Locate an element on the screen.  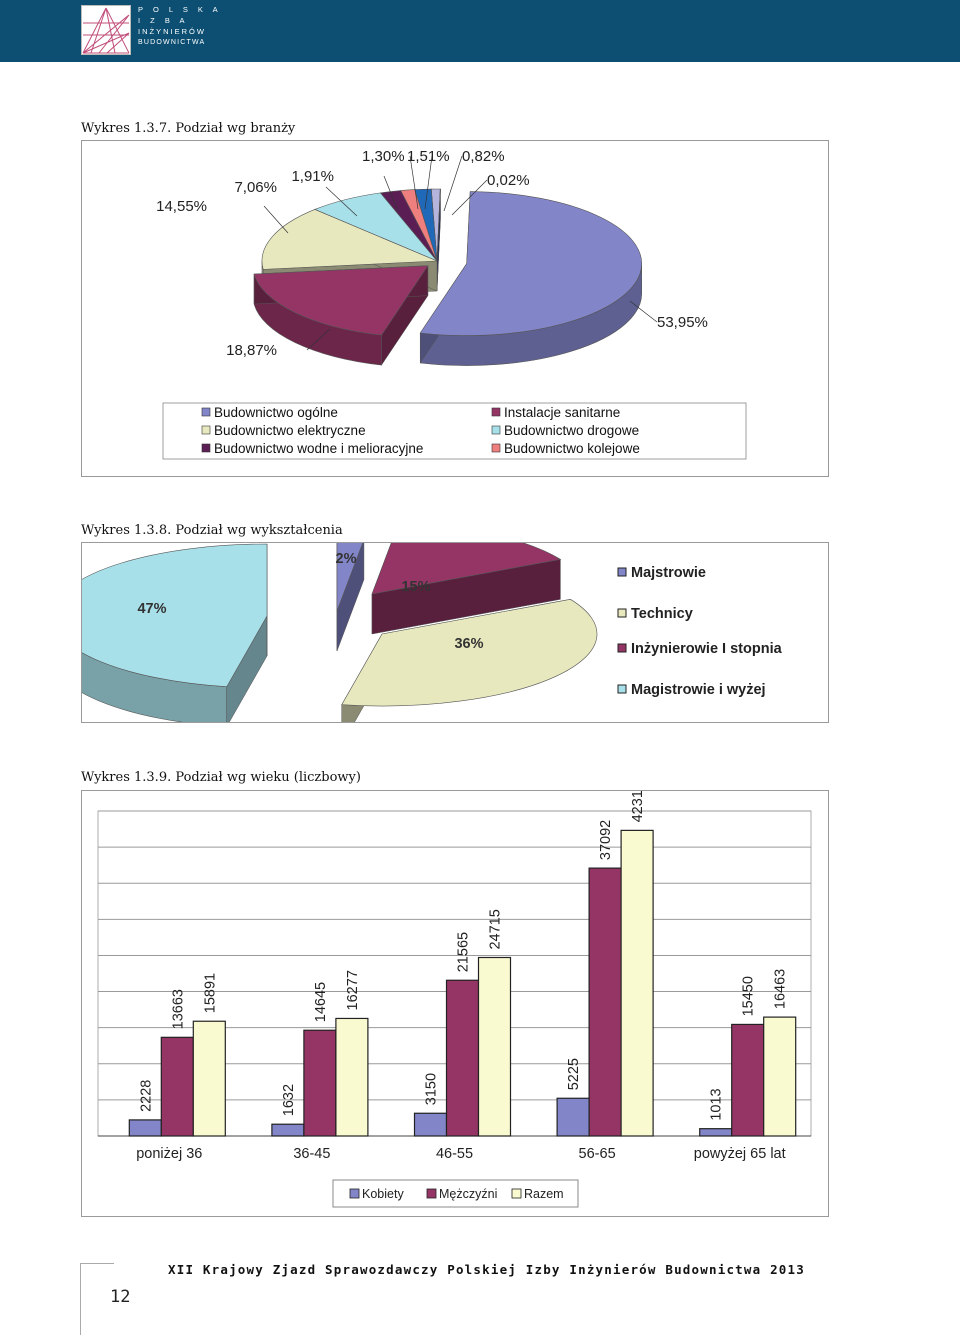
chart1-data-label-0: 53,95% is located at coordinates (682, 322).